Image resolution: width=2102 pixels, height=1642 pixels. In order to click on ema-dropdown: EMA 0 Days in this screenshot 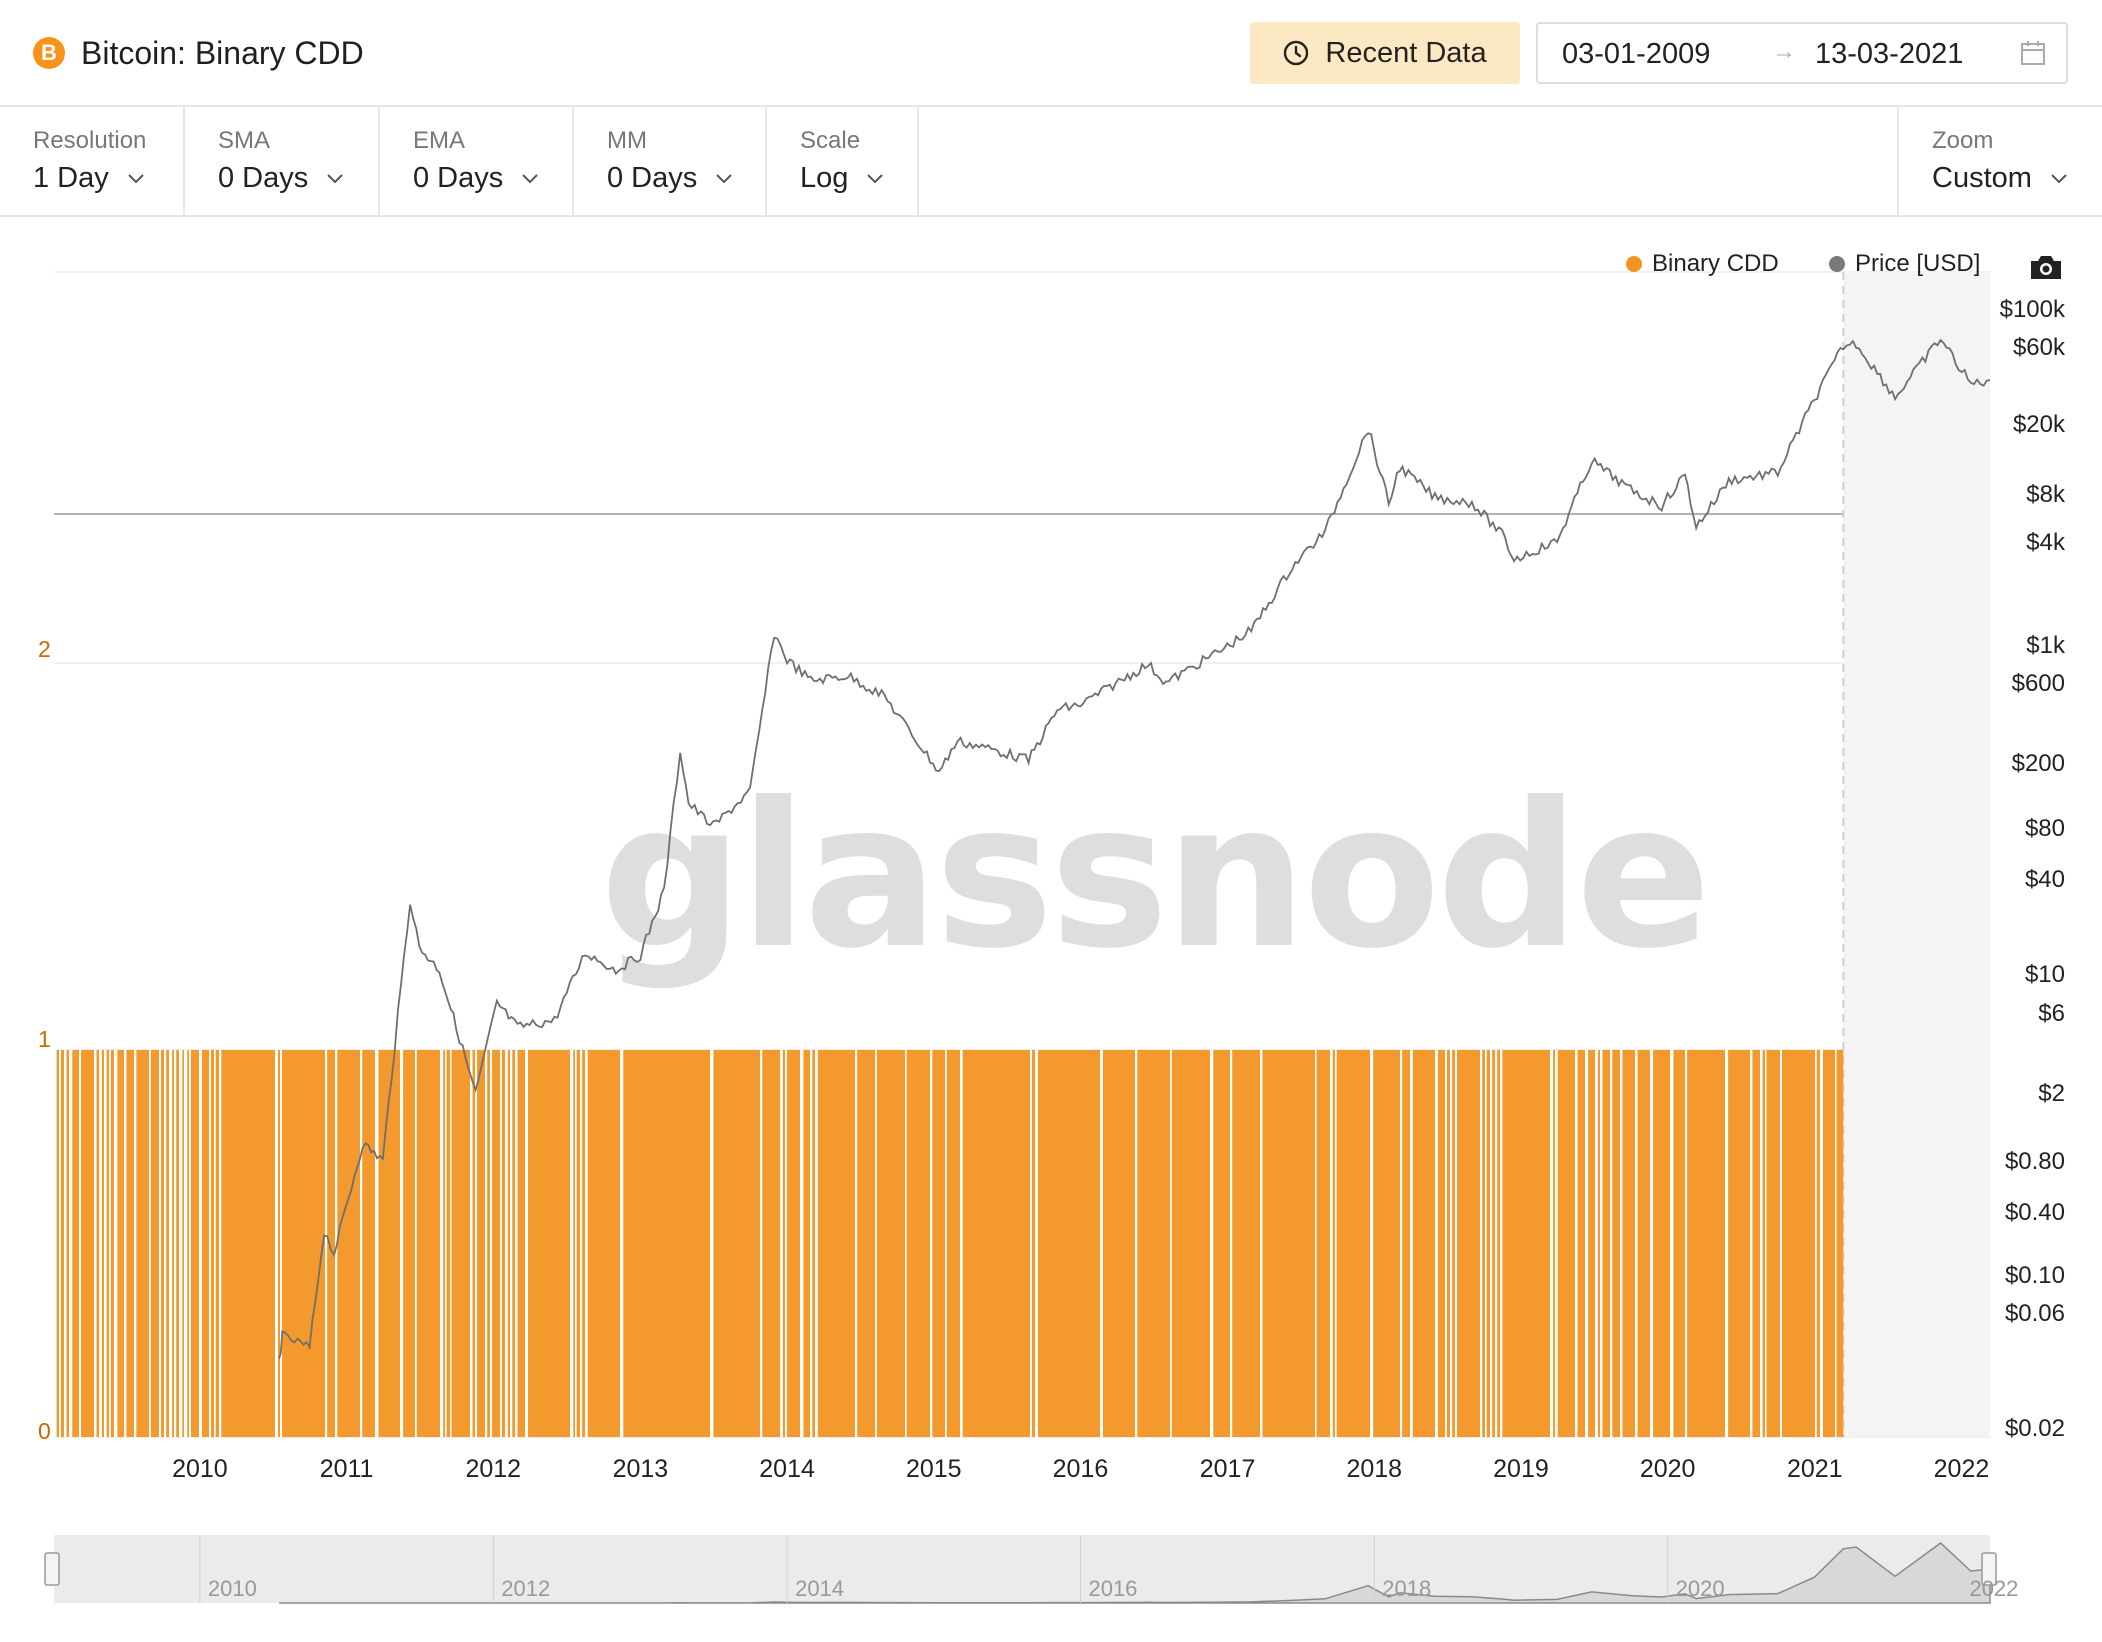, I will do `click(477, 161)`.